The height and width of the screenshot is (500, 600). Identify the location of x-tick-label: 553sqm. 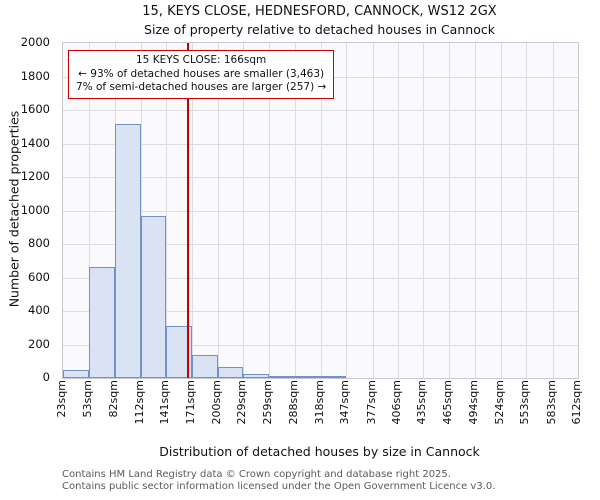
(525, 402).